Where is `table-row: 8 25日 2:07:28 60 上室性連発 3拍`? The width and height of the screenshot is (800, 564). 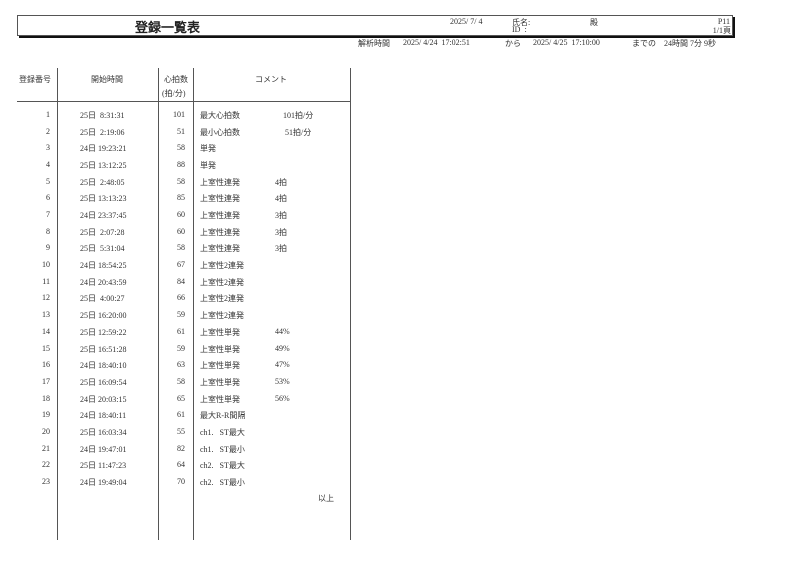
table-row: 8 25日 2:07:28 60 上室性連発 3拍 is located at coordinates (180, 235).